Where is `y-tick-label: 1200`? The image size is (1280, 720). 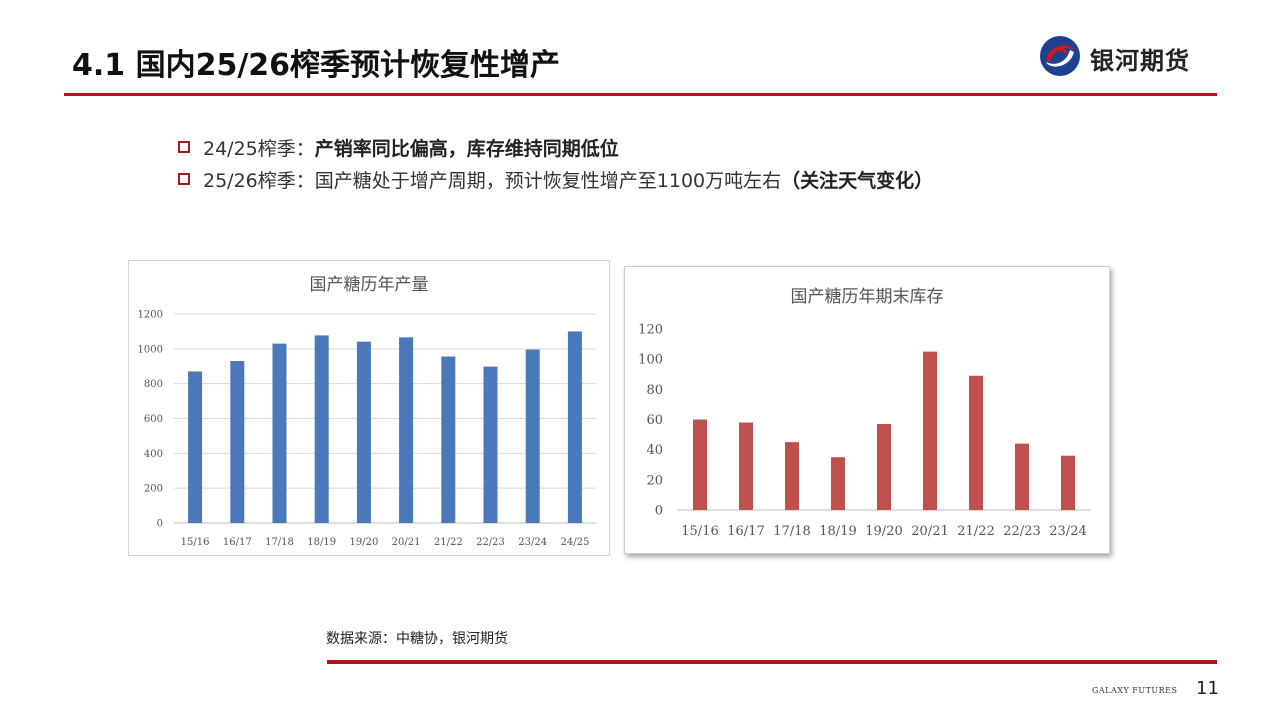
y-tick-label: 1200 is located at coordinates (150, 315).